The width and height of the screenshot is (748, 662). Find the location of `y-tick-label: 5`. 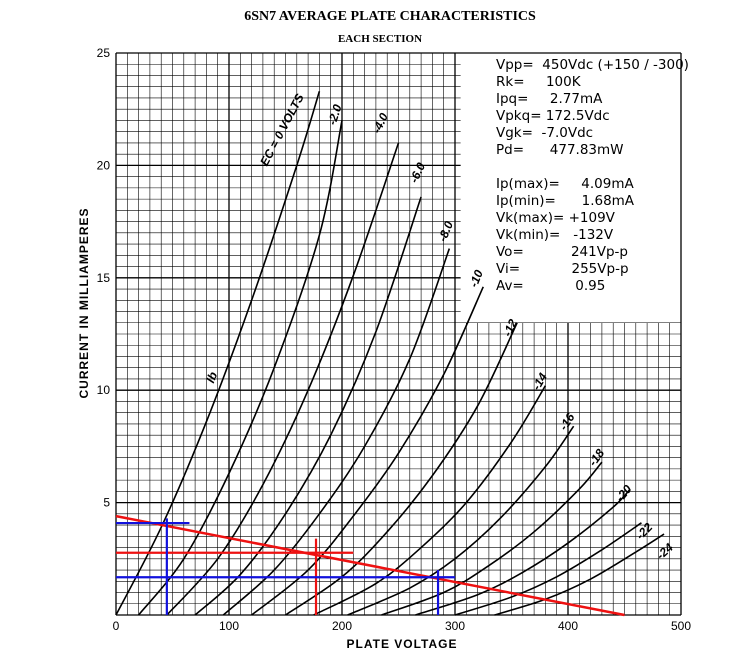

y-tick-label: 5 is located at coordinates (106, 503).